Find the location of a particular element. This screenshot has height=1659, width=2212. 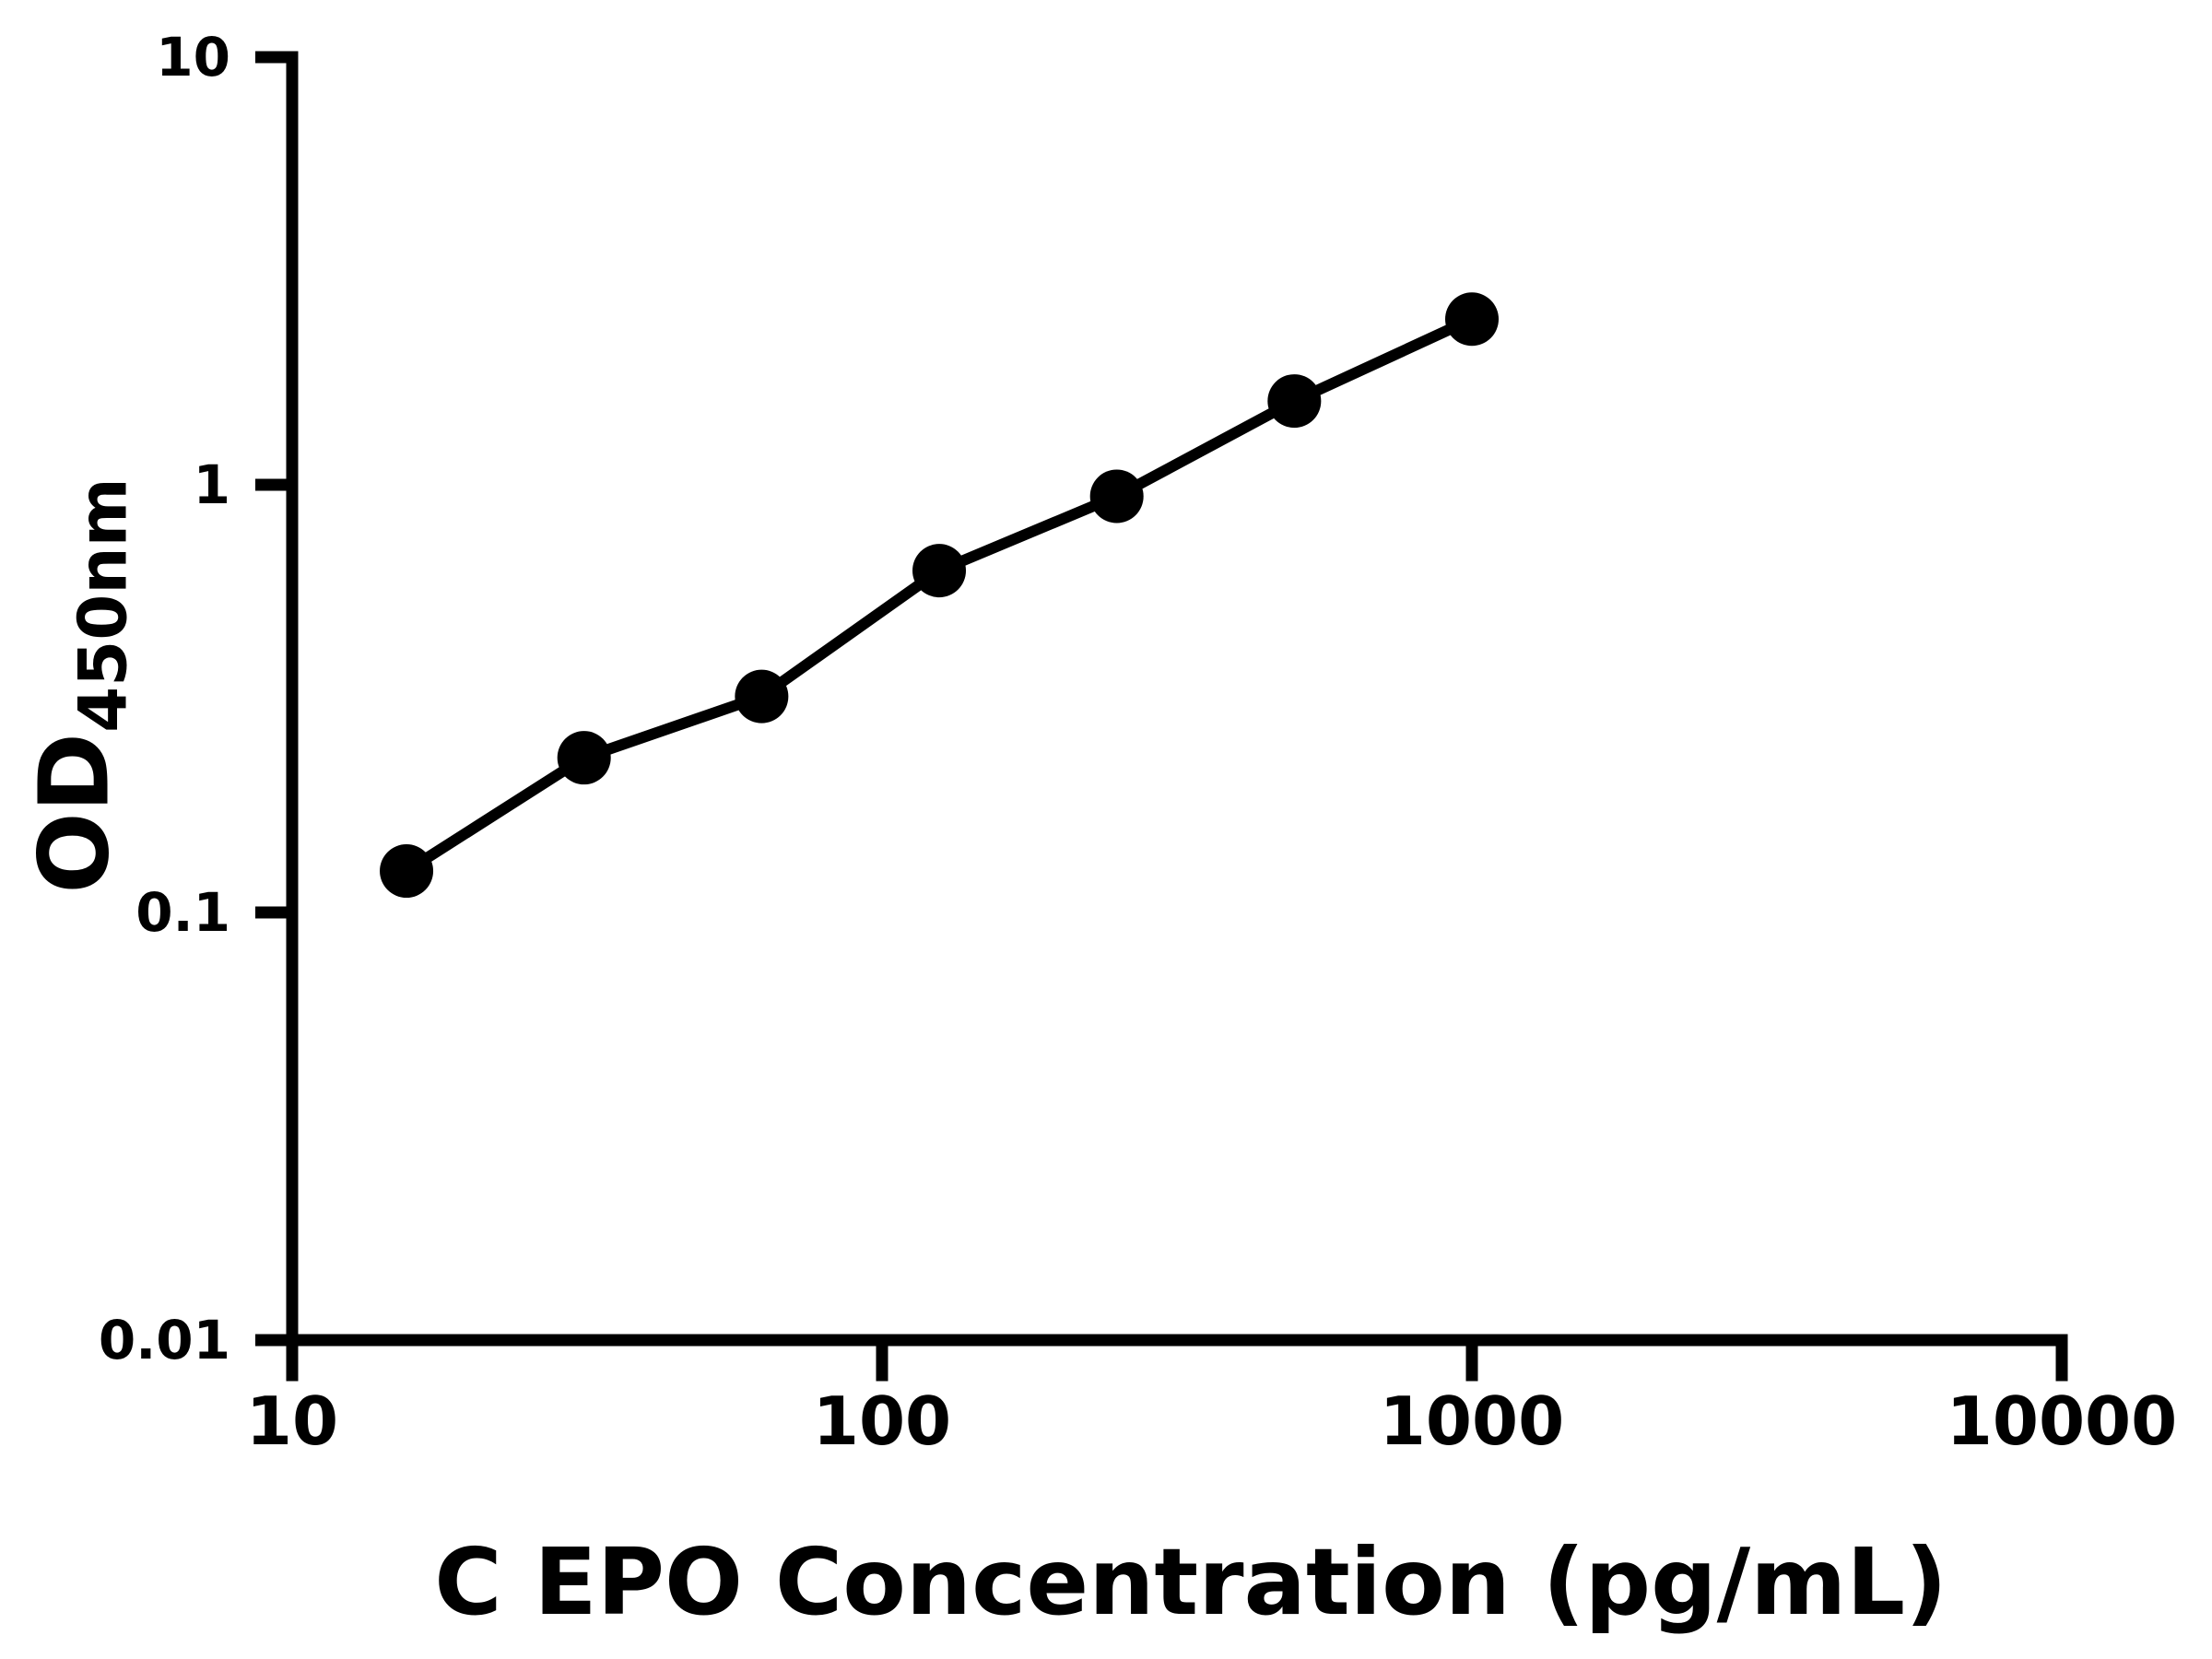

x-tick-label: 10 is located at coordinates (292, 1421).